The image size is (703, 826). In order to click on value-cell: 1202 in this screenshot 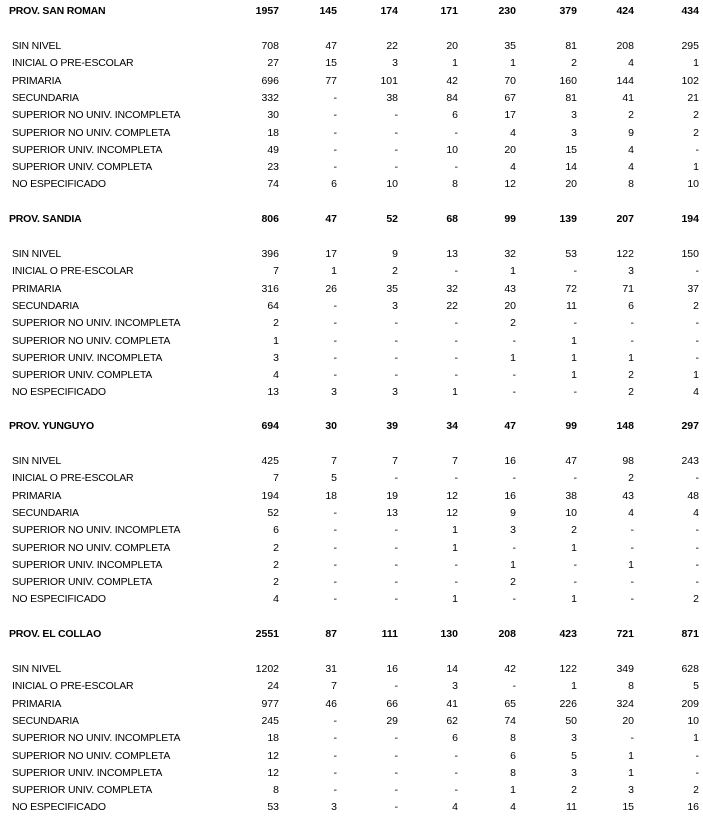, I will do `click(267, 669)`.